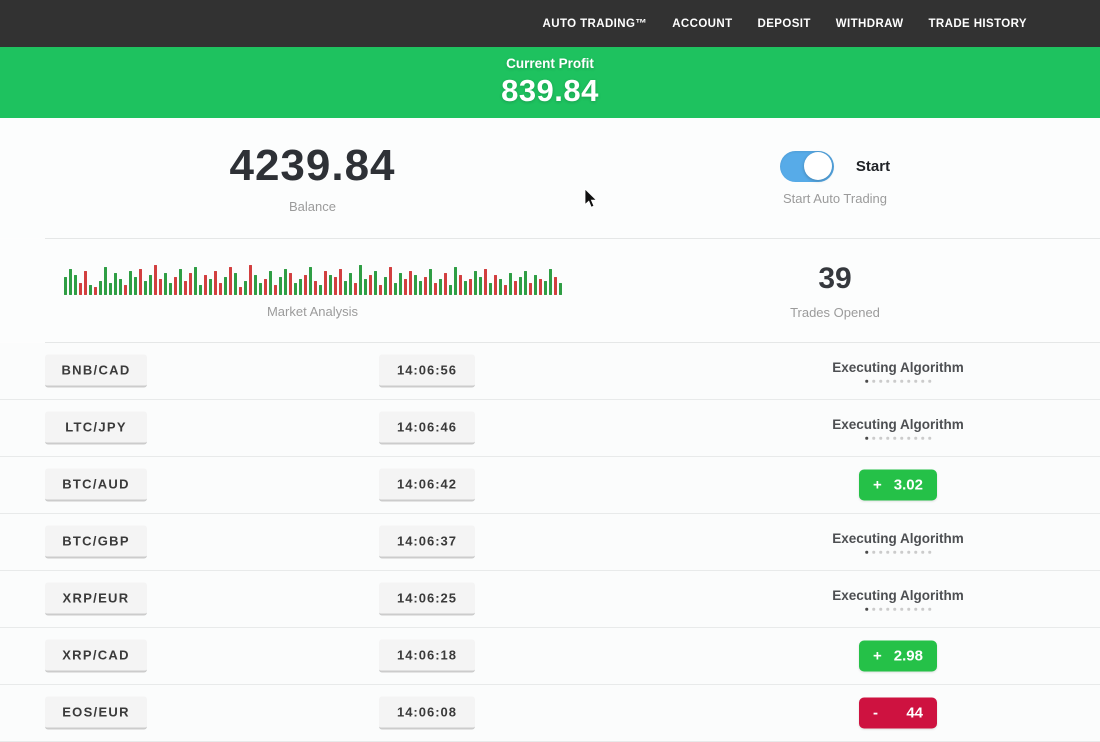 This screenshot has width=1100, height=742. I want to click on table-row: XRP/EUR 14:06:25 Executing Algorithm, so click(550, 599).